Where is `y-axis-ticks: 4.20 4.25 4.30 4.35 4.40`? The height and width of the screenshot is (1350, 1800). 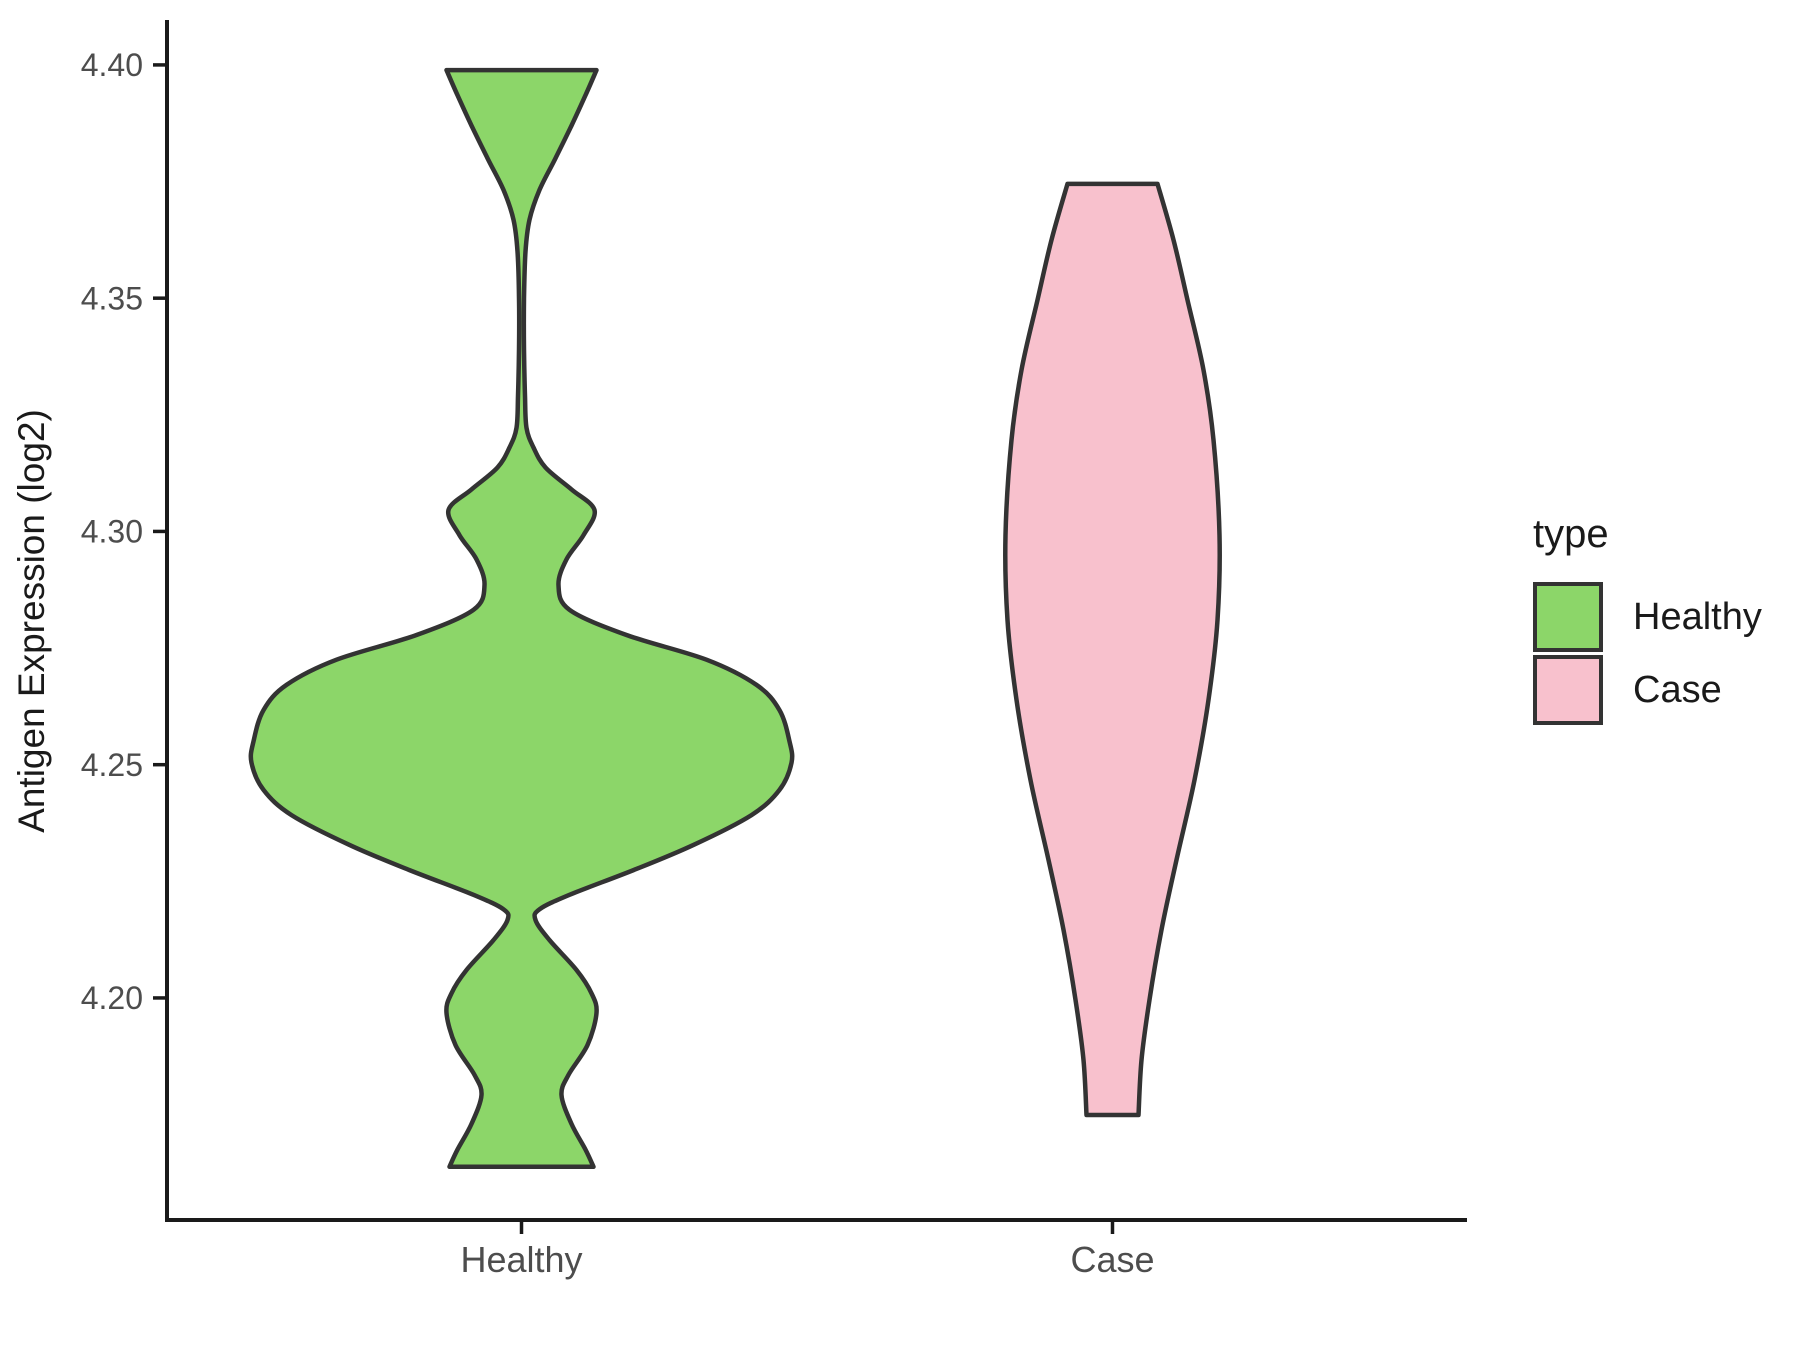
y-axis-ticks: 4.20 4.25 4.30 4.35 4.40 is located at coordinates (124, 531).